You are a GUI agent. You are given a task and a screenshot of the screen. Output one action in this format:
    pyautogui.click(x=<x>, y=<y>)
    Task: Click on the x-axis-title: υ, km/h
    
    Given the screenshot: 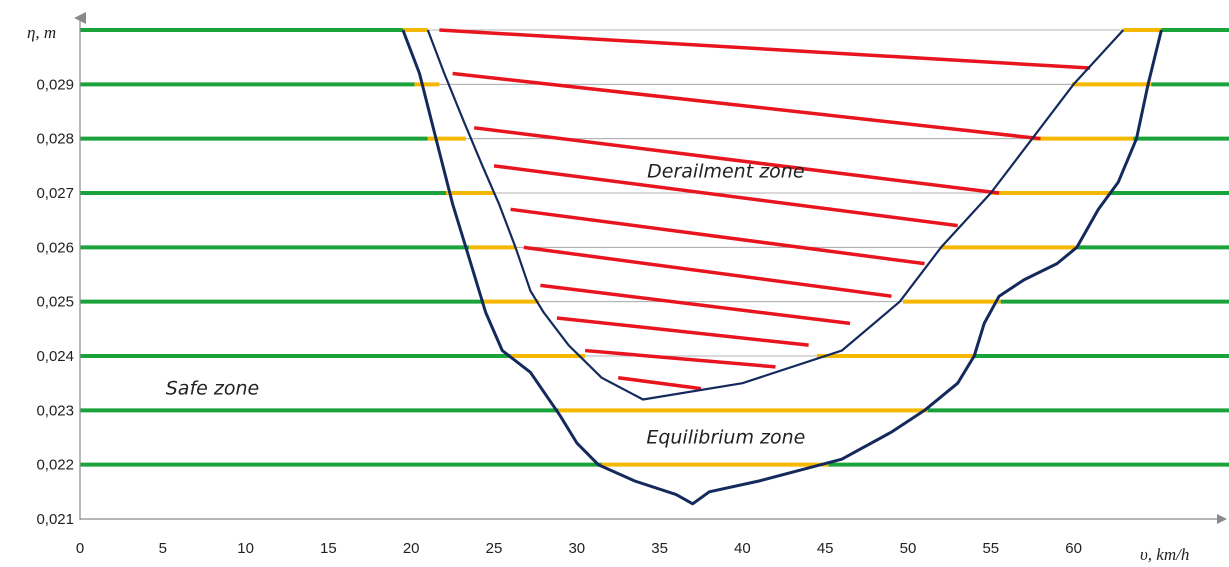 What is the action you would take?
    pyautogui.click(x=1164, y=554)
    